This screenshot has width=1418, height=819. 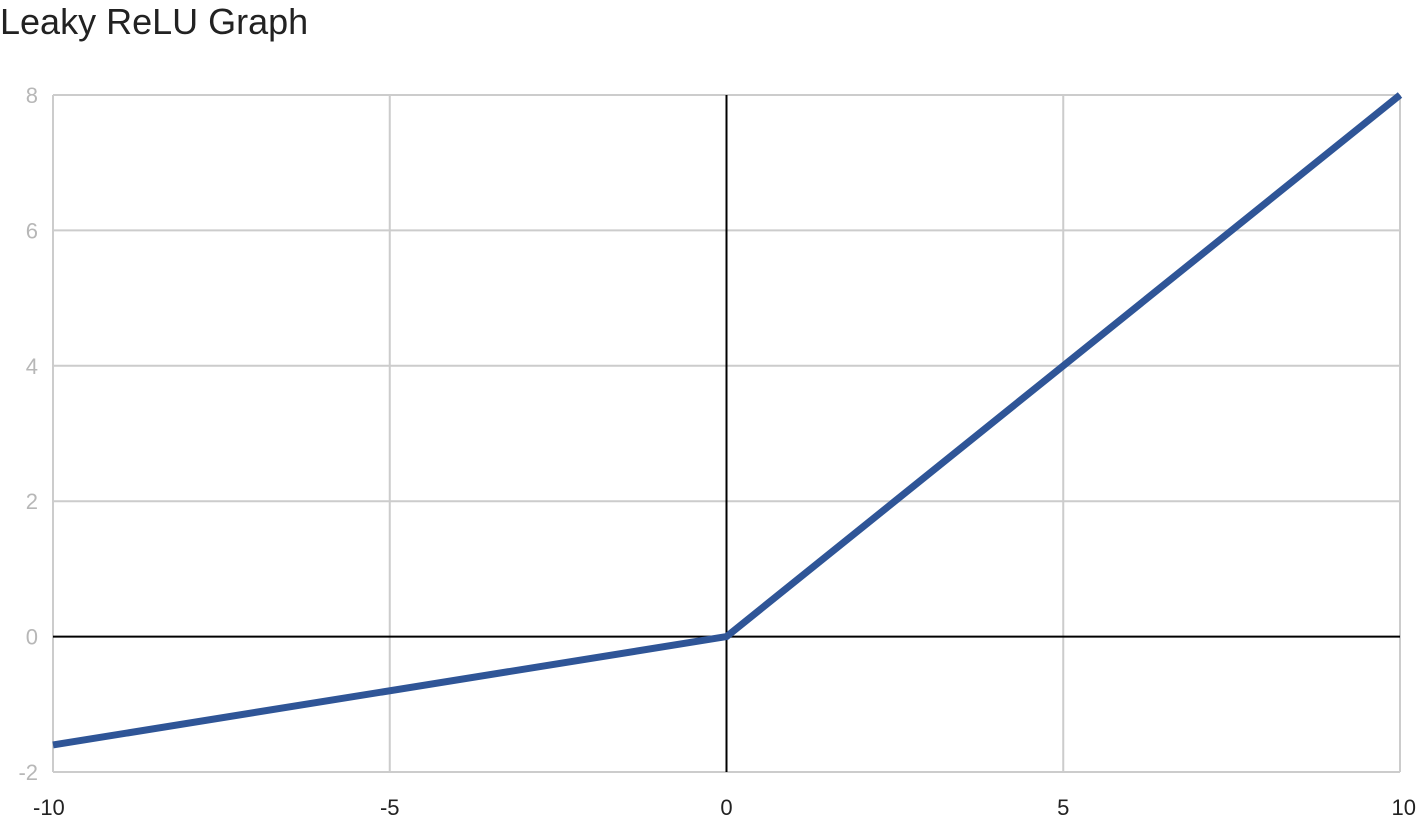 What do you see at coordinates (1063, 807) in the screenshot?
I see `x-tick-label: 5` at bounding box center [1063, 807].